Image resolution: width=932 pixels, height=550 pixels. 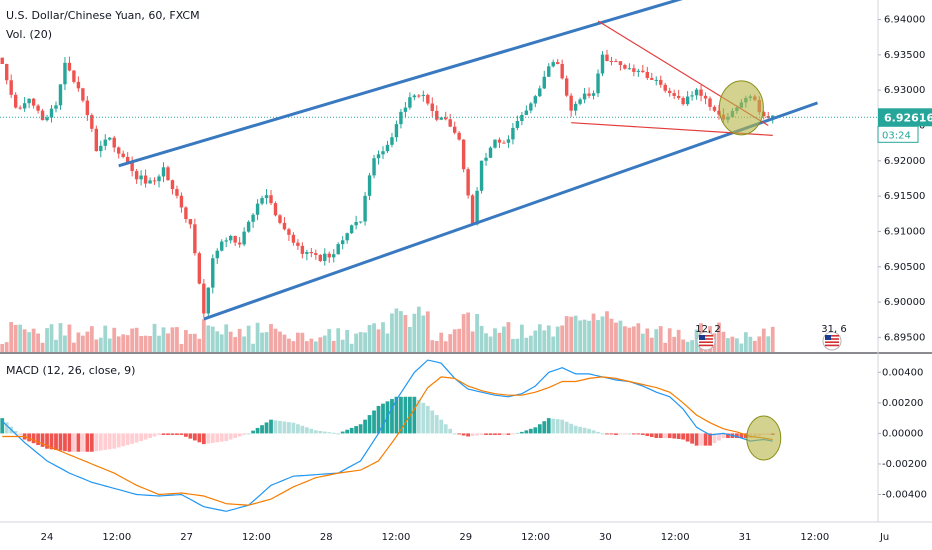 I want to click on time-tick-label: 31, so click(x=745, y=537).